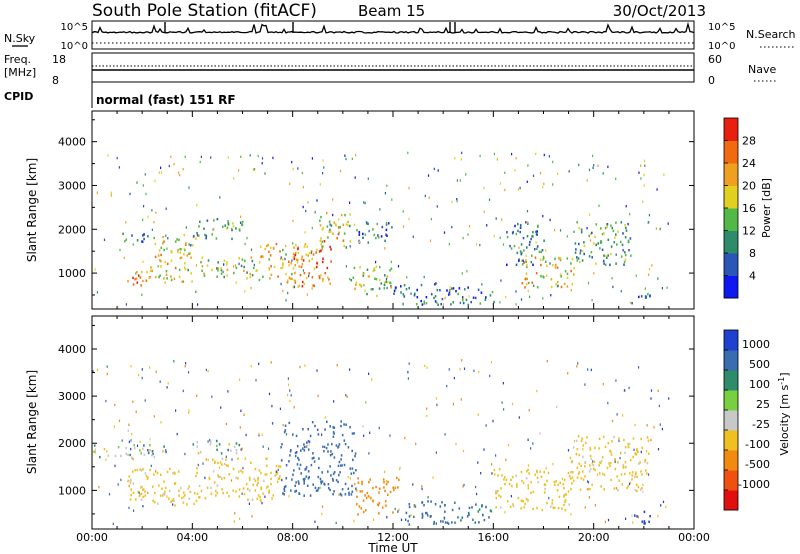  I want to click on colorbar-tick-label: 28, so click(749, 141).